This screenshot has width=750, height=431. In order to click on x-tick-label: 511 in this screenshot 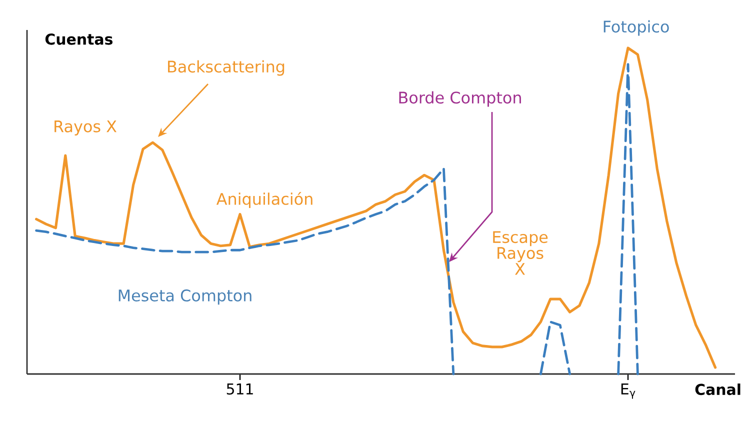, I will do `click(239, 389)`.